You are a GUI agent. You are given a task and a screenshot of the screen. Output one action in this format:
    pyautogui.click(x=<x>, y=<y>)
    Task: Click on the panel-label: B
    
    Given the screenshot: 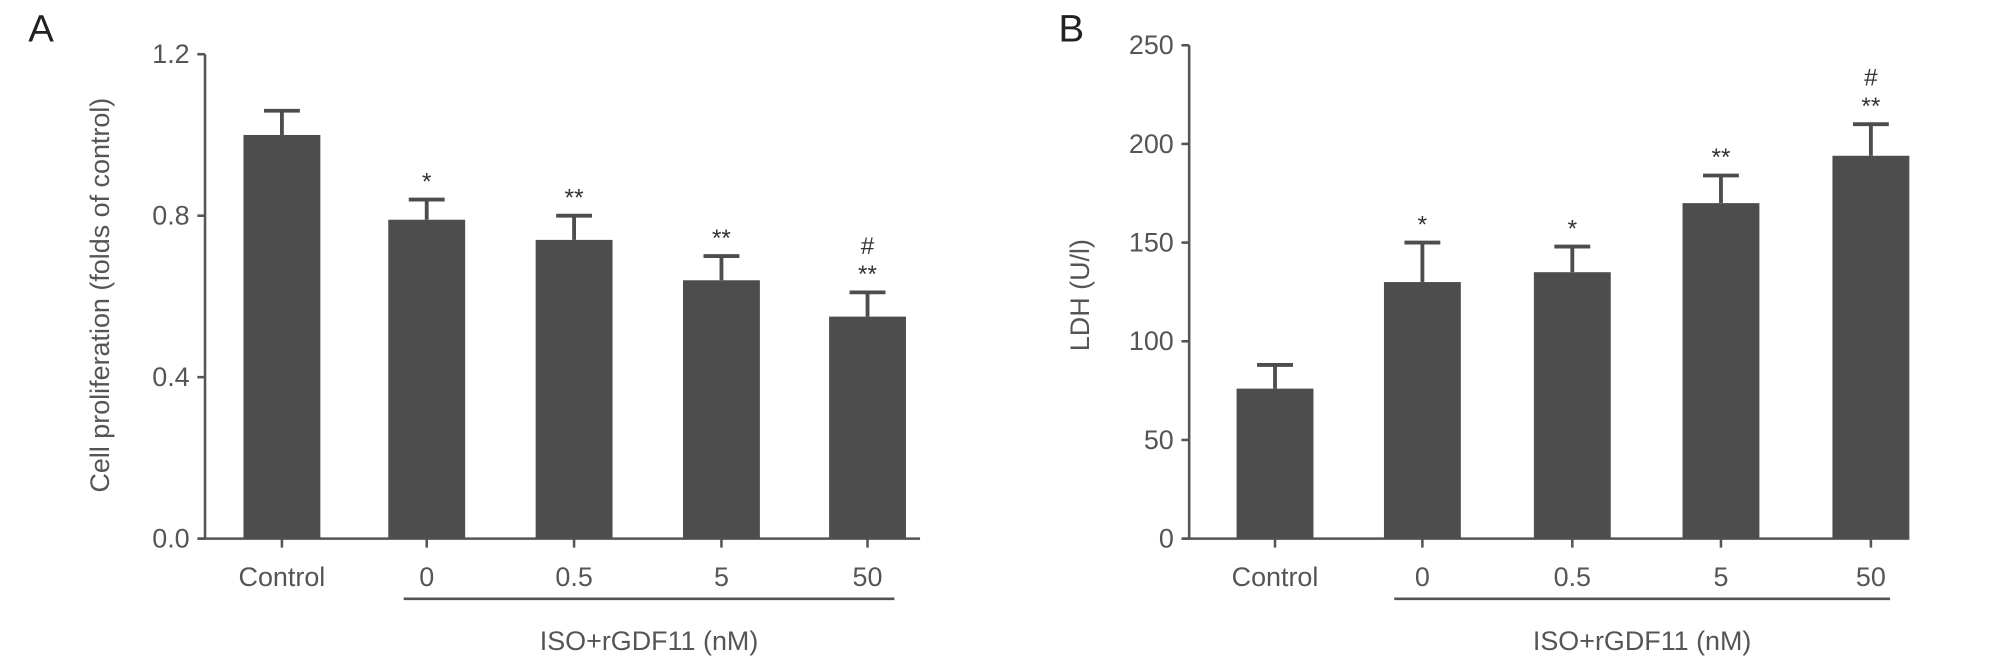 What is the action you would take?
    pyautogui.click(x=1071, y=28)
    